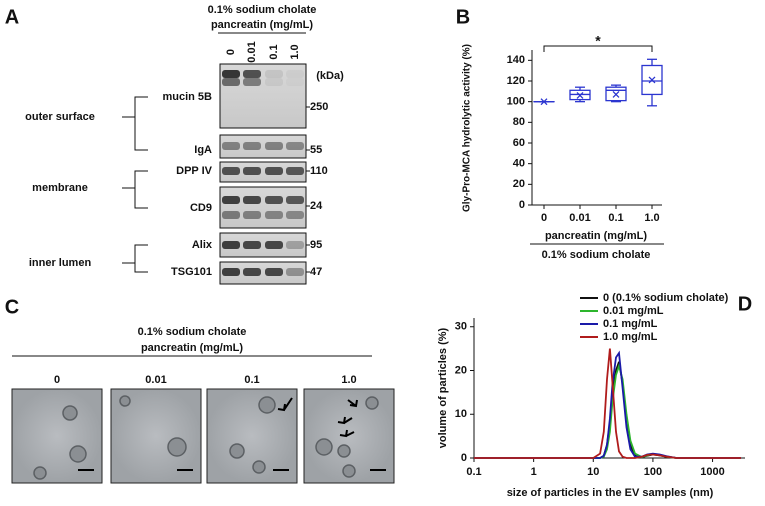 The width and height of the screenshot is (765, 506). Describe the element at coordinates (519, 164) in the screenshot. I see `y-tick-label: 40` at that location.